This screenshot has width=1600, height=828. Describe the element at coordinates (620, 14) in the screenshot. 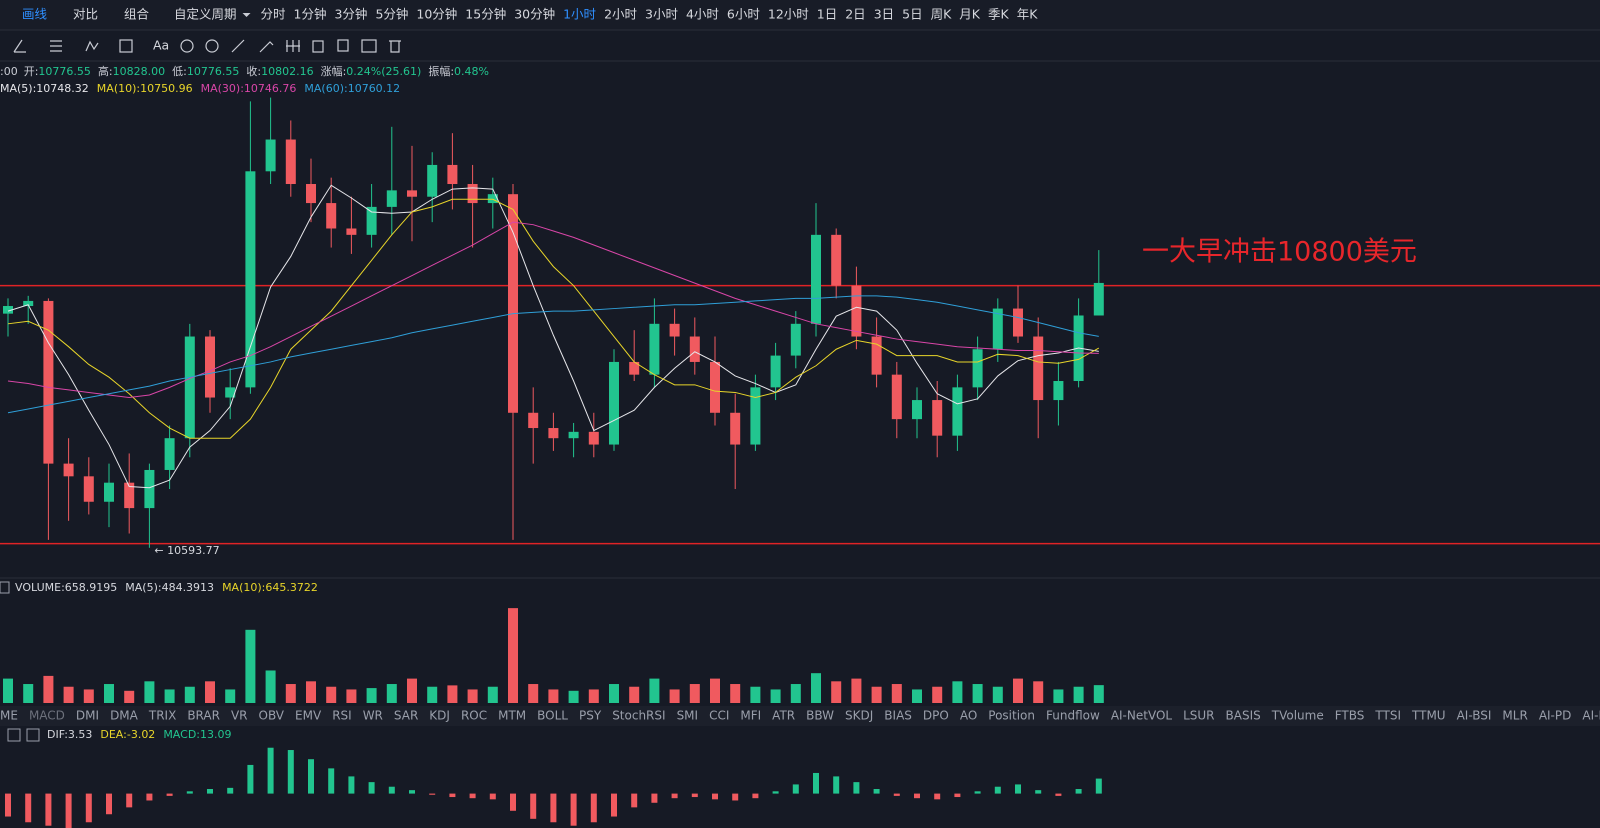

I see `period-button: 2小时` at that location.